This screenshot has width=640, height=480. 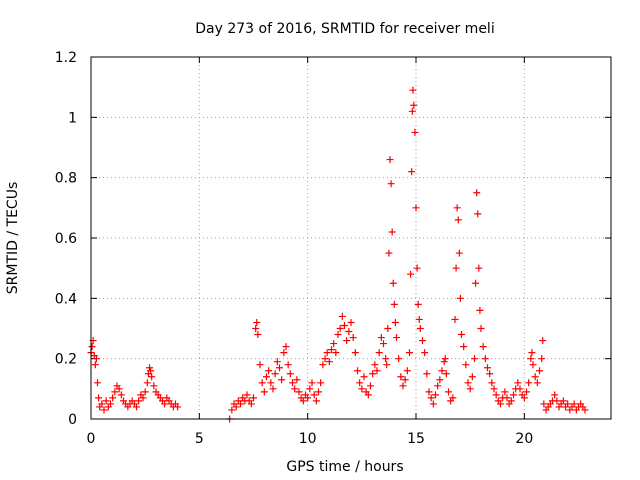 What do you see at coordinates (199, 439) in the screenshot?
I see `x-tick-label: 5` at bounding box center [199, 439].